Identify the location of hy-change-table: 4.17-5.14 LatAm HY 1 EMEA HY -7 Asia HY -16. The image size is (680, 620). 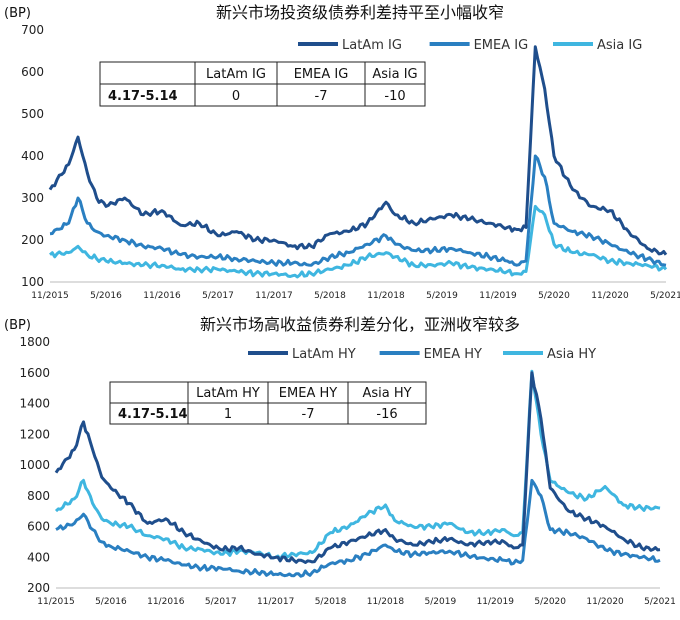
(268, 403).